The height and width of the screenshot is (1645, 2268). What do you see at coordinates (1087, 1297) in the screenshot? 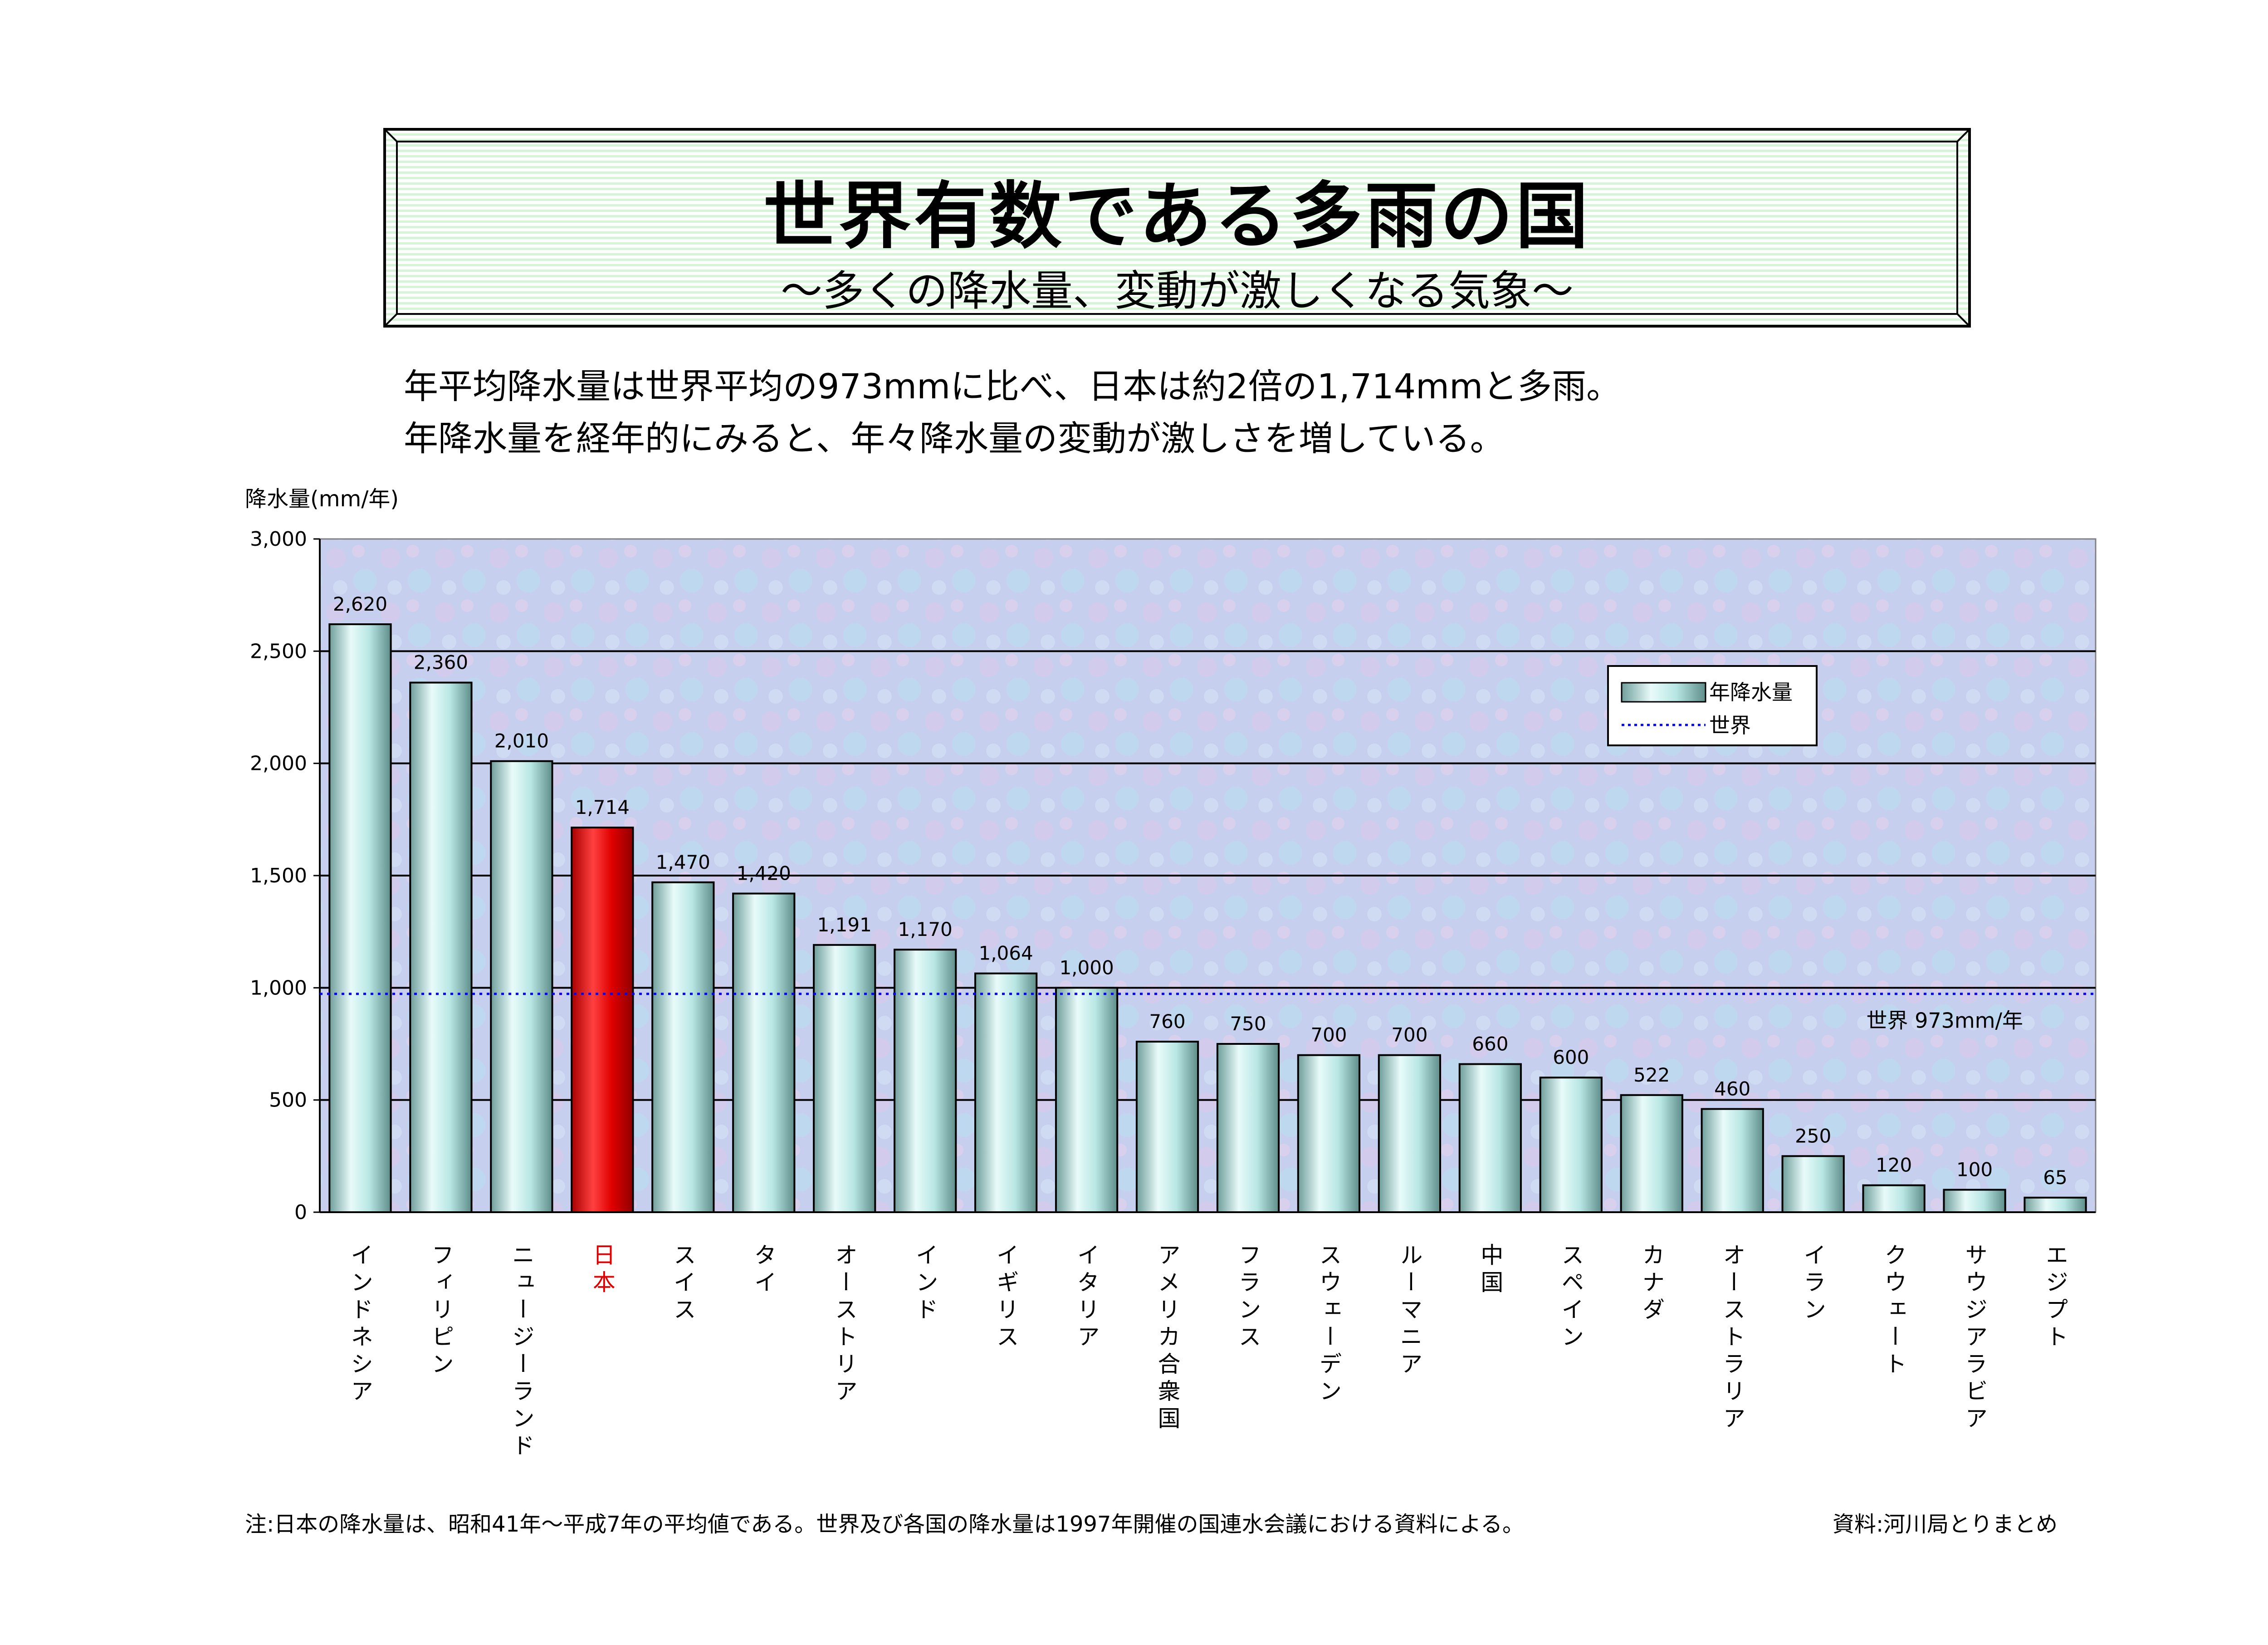
I see `category-label: イタリア` at bounding box center [1087, 1297].